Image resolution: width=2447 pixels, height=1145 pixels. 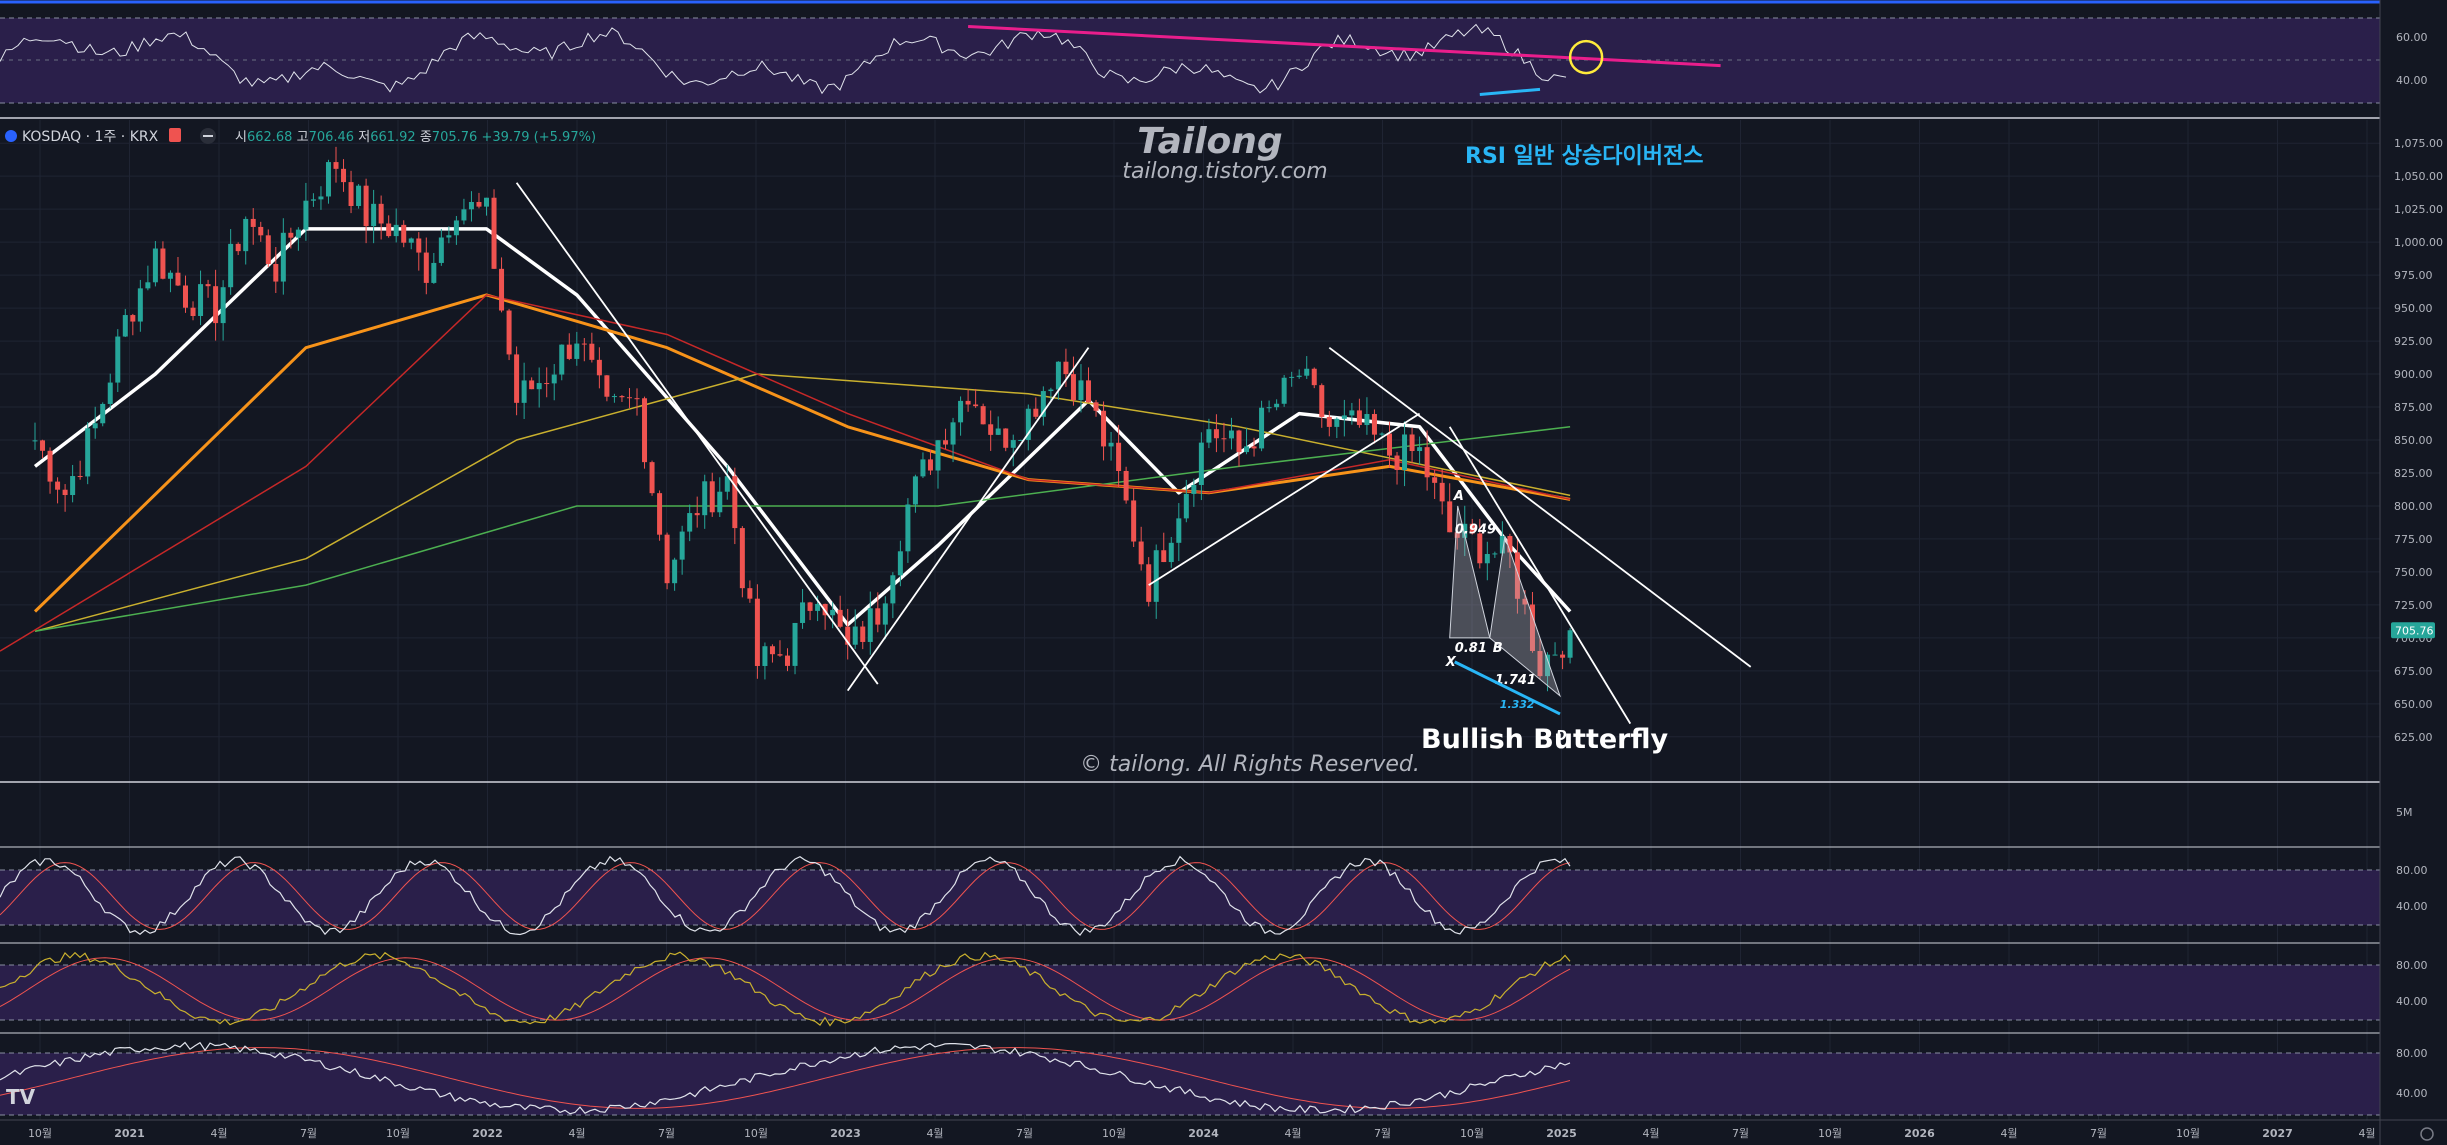 I want to click on price-tick-label: 900.00, so click(x=2413, y=374).